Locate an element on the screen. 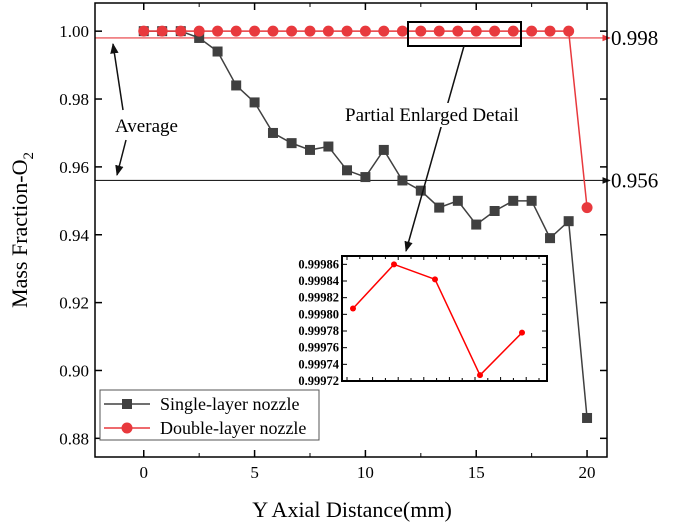 This screenshot has height=528, width=700. y-tick-label: 0.96 is located at coordinates (74, 167).